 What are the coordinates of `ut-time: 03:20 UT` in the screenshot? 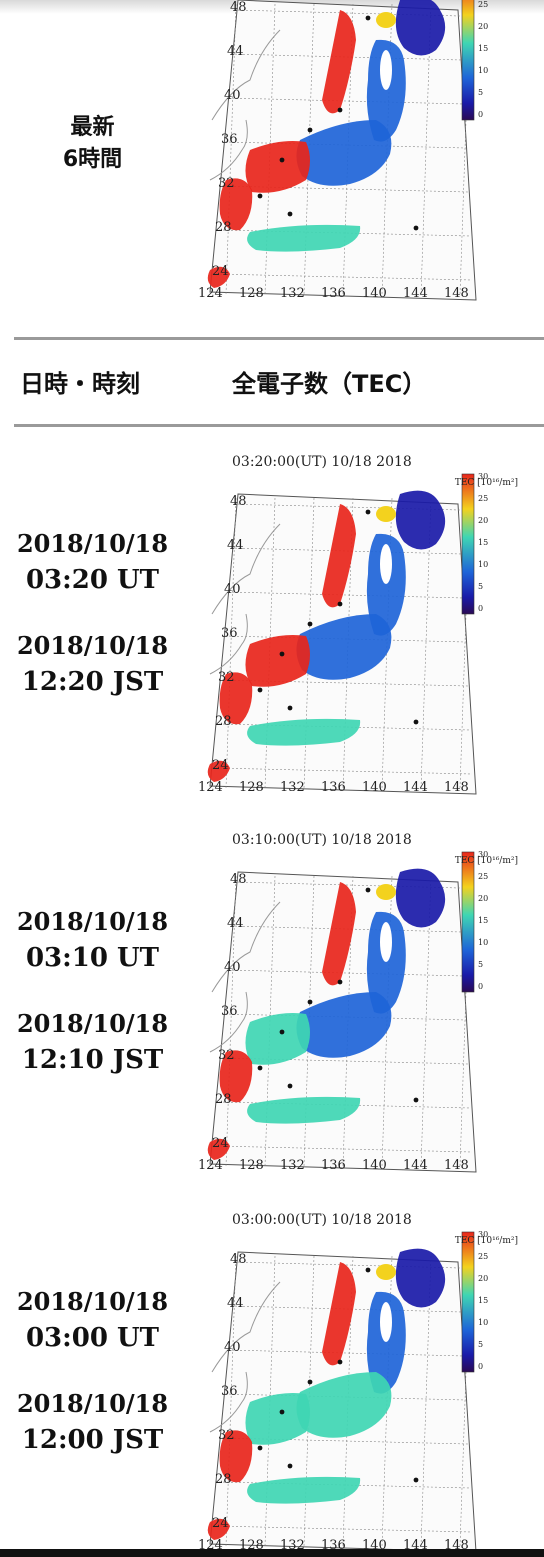 It's located at (92, 580).